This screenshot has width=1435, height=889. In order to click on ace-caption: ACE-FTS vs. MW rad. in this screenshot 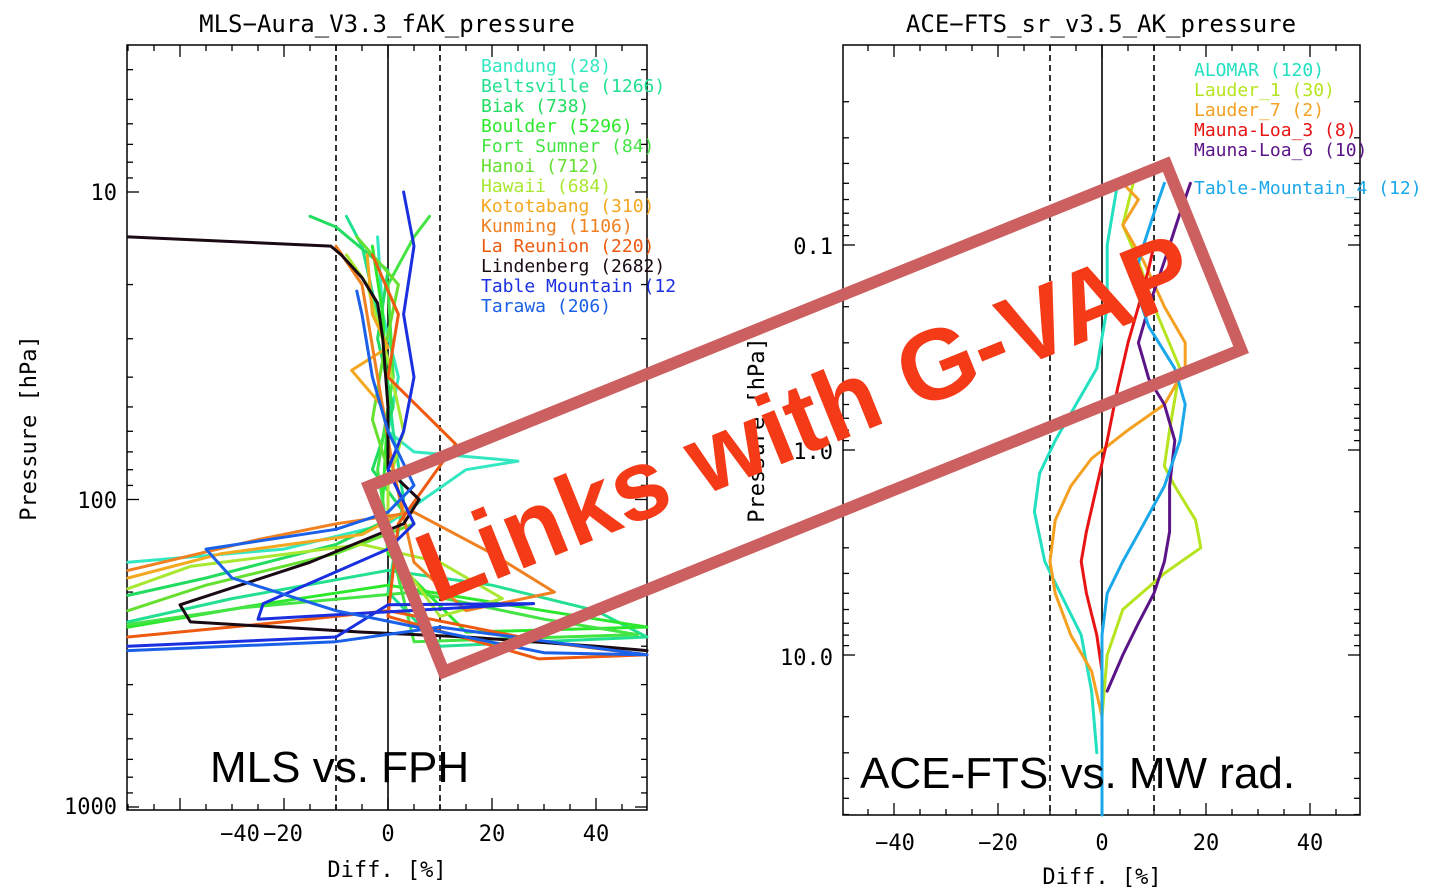, I will do `click(1077, 773)`.